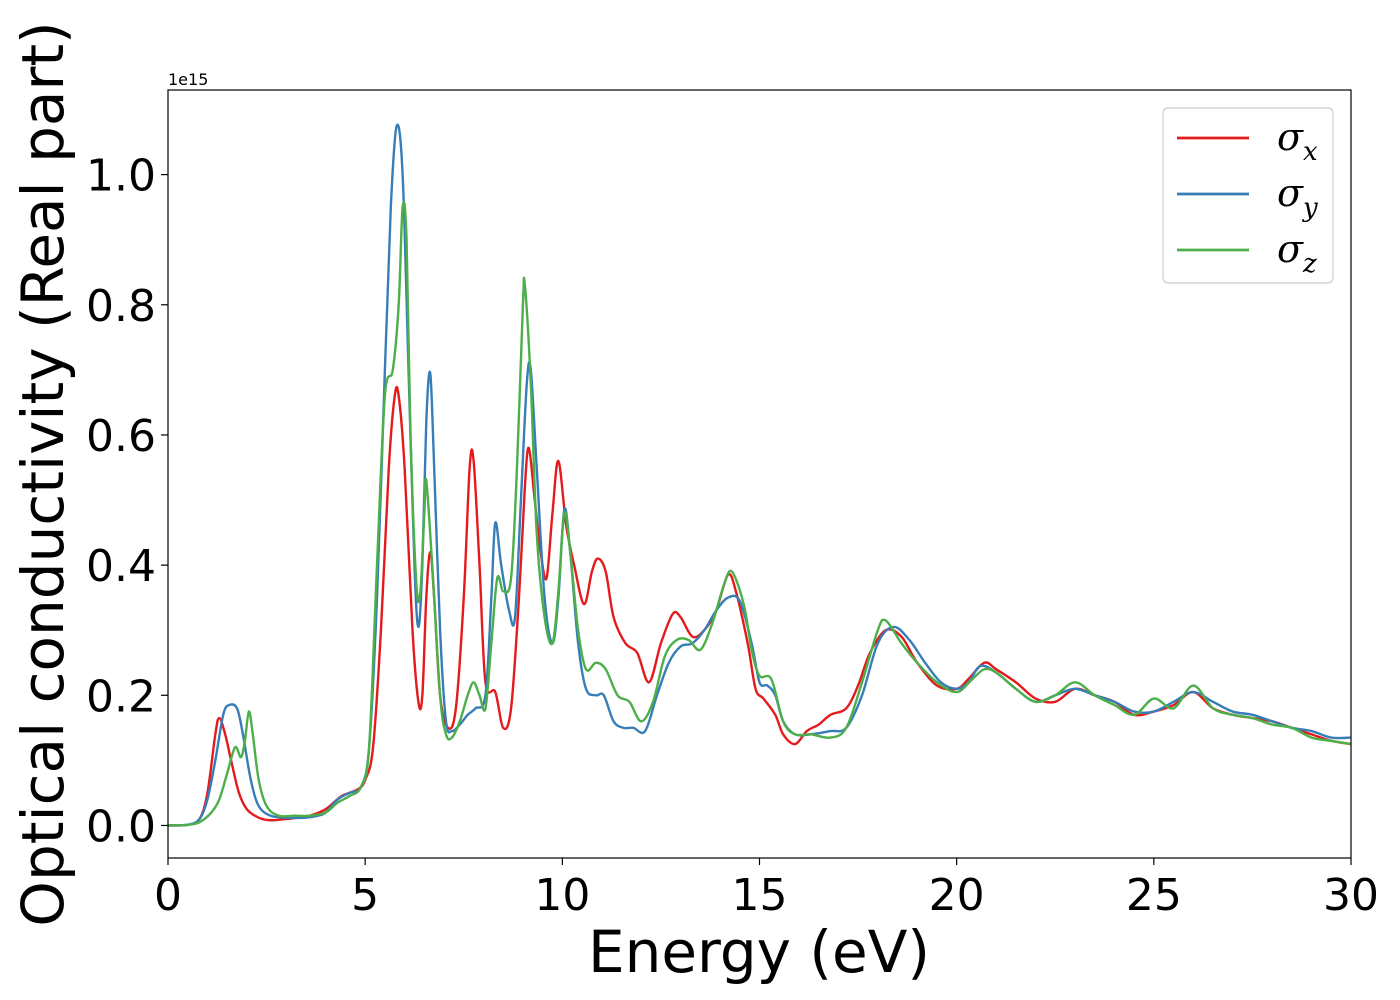 The width and height of the screenshot is (1400, 1000). Describe the element at coordinates (760, 895) in the screenshot. I see `x-tick-label: 15` at that location.